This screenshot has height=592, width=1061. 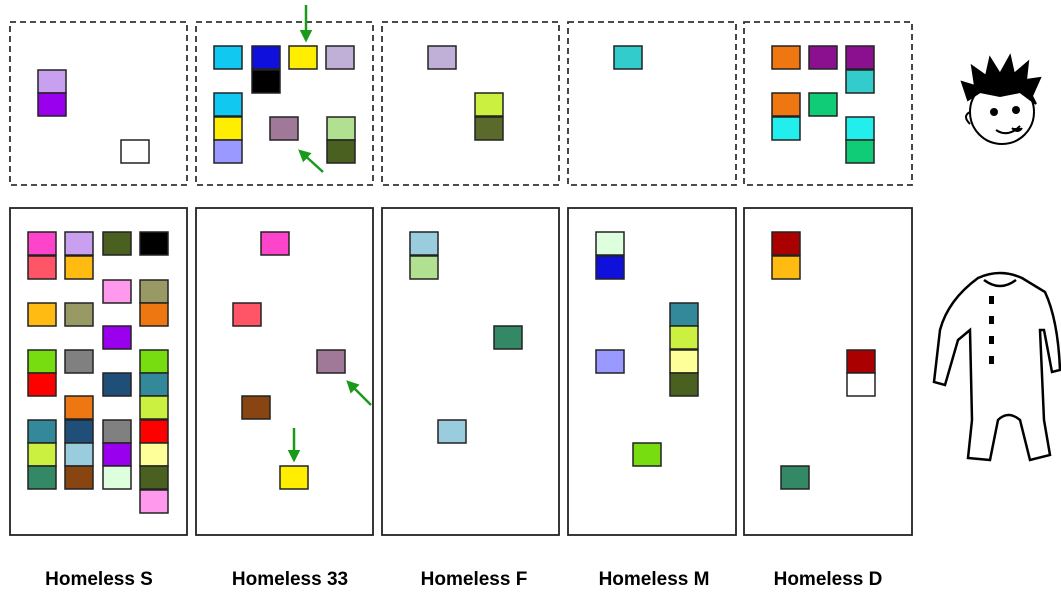 I want to click on panel-label: Homeless D, so click(x=828, y=579).